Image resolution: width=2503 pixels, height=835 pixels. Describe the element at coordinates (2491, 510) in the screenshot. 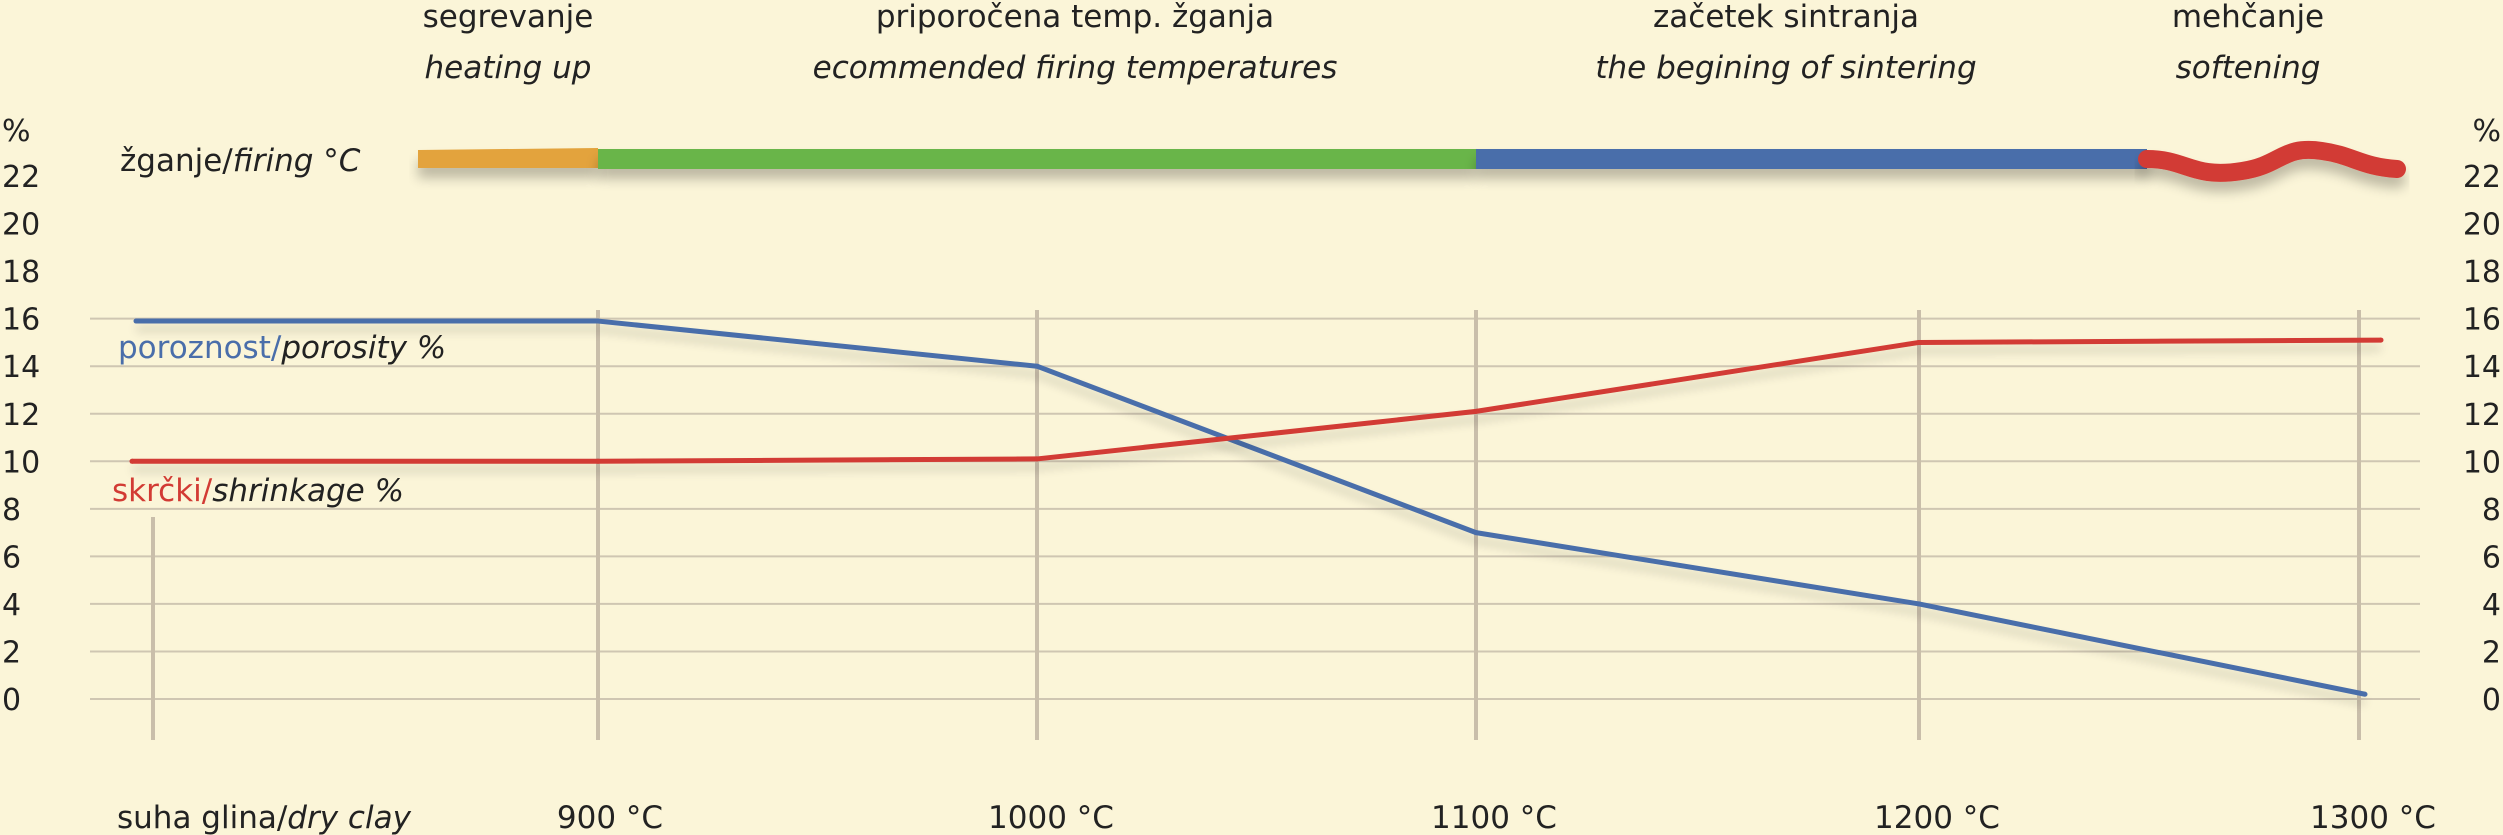

I see `y-tick-right-8: 8` at that location.